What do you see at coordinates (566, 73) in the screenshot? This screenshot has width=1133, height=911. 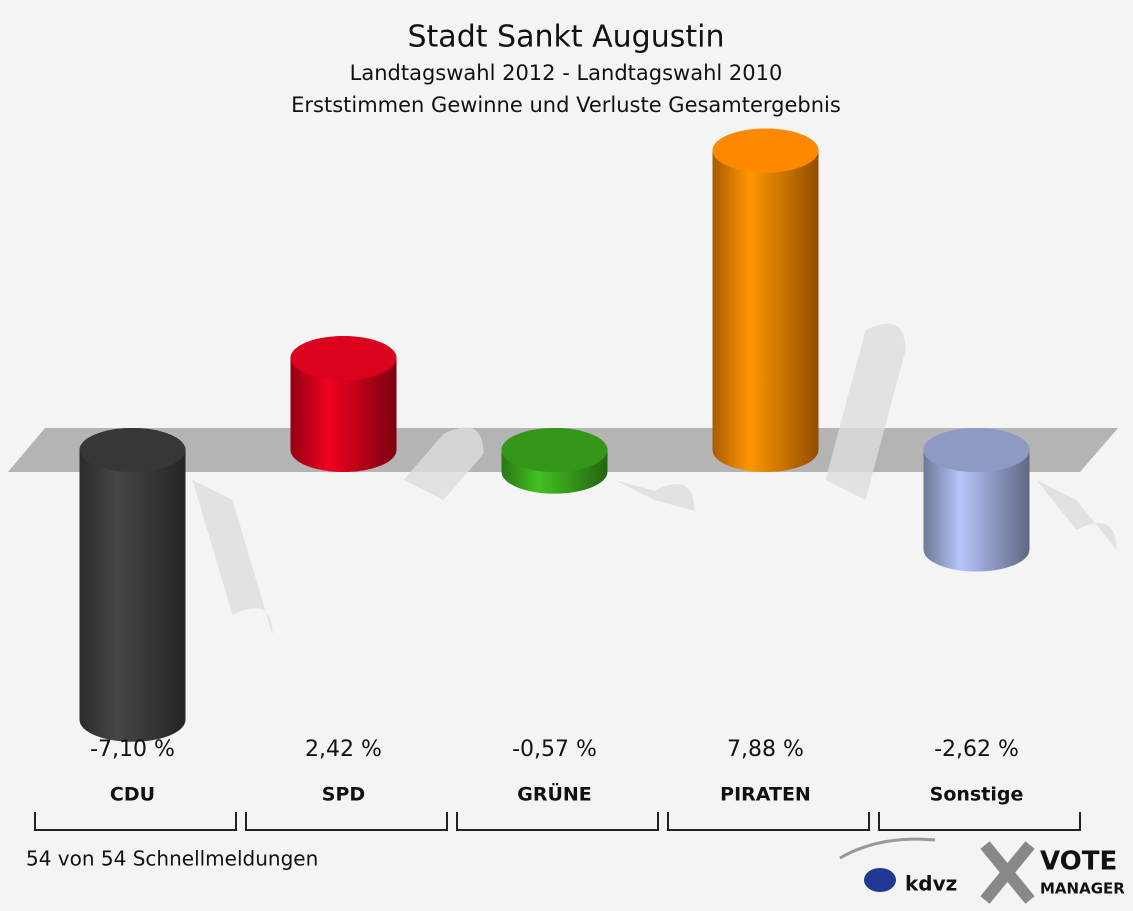 I see `chart-subtitle: Landtagswahl 2012 - Landtagswahl 2010` at bounding box center [566, 73].